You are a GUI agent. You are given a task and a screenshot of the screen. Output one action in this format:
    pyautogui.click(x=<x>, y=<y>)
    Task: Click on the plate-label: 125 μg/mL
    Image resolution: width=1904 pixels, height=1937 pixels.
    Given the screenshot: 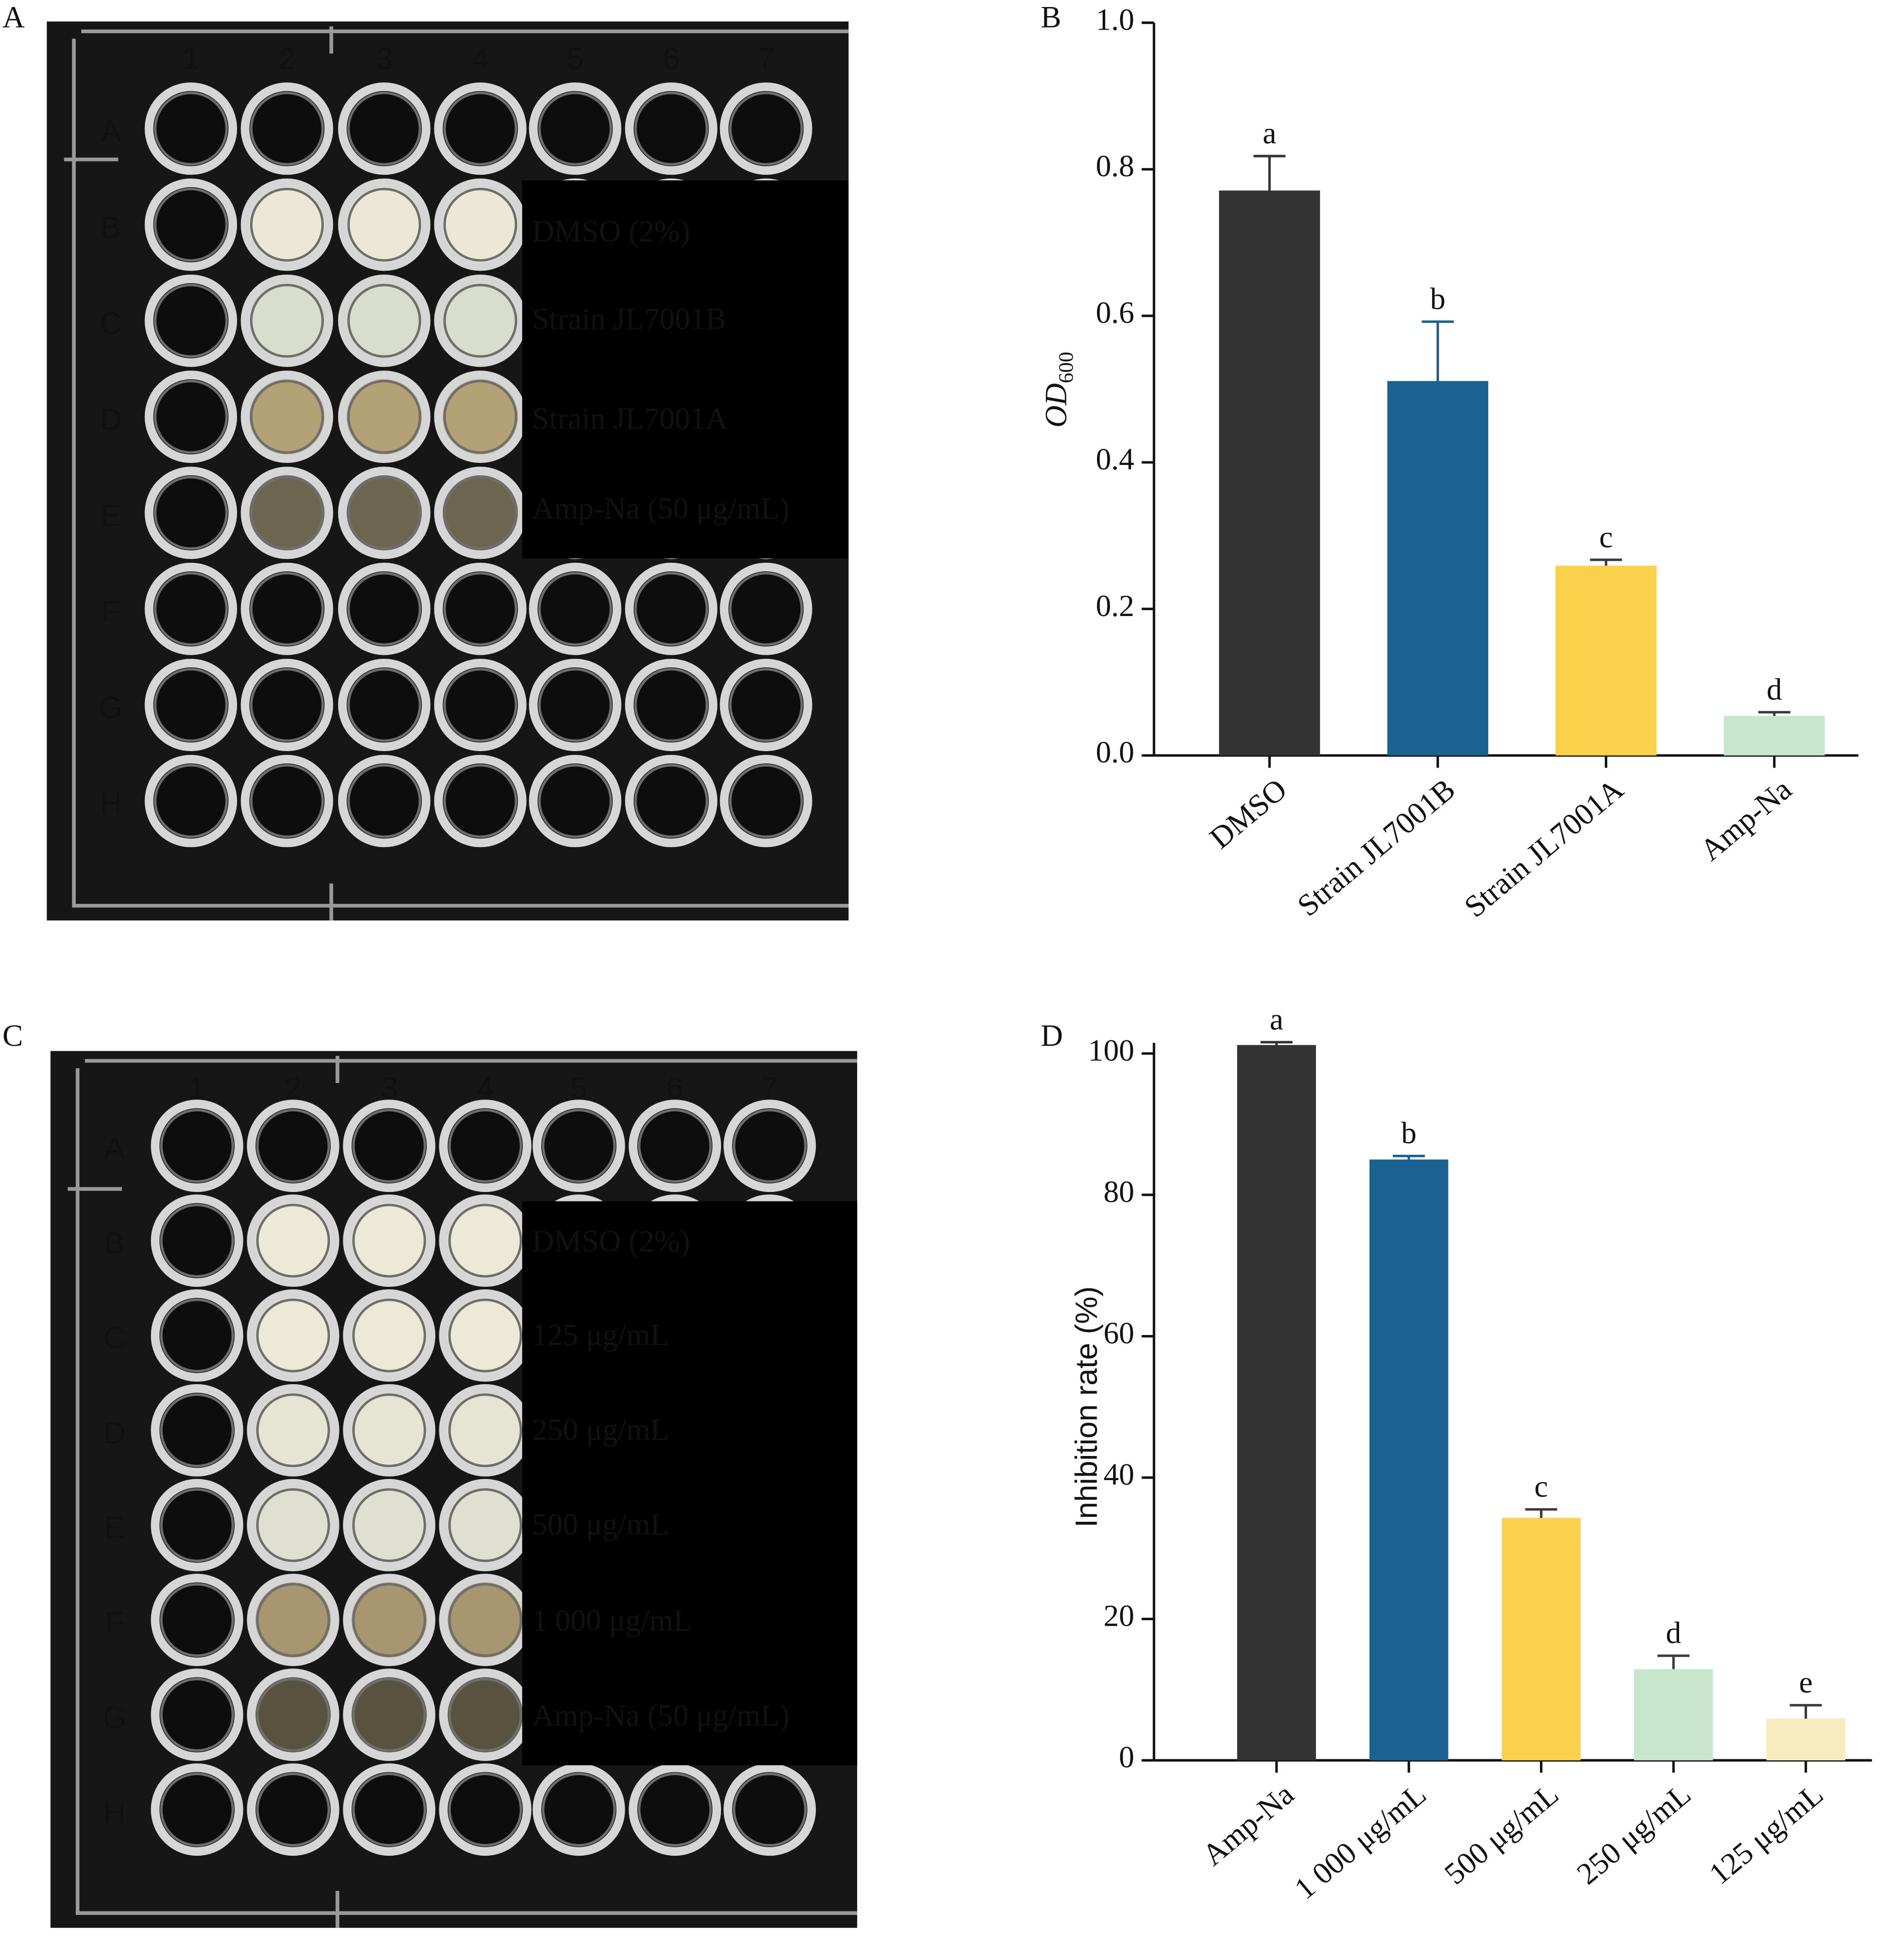 What is the action you would take?
    pyautogui.click(x=600, y=1335)
    